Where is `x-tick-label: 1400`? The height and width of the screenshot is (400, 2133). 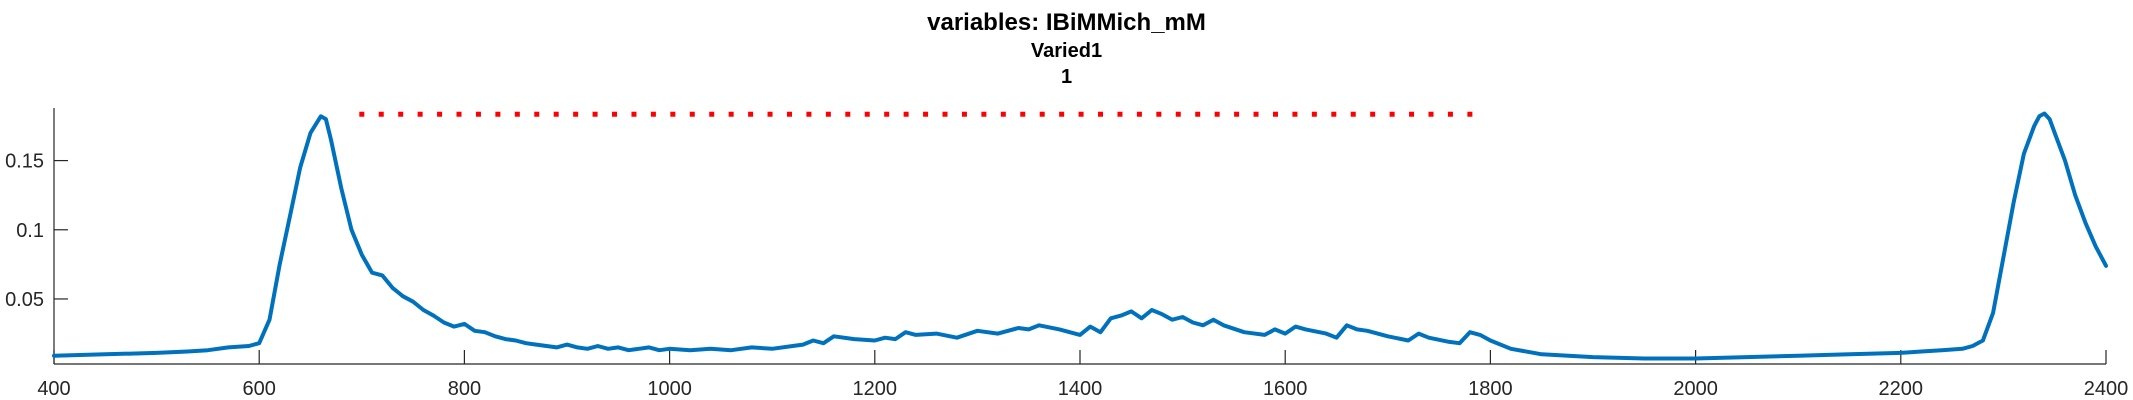
x-tick-label: 1400 is located at coordinates (1080, 389).